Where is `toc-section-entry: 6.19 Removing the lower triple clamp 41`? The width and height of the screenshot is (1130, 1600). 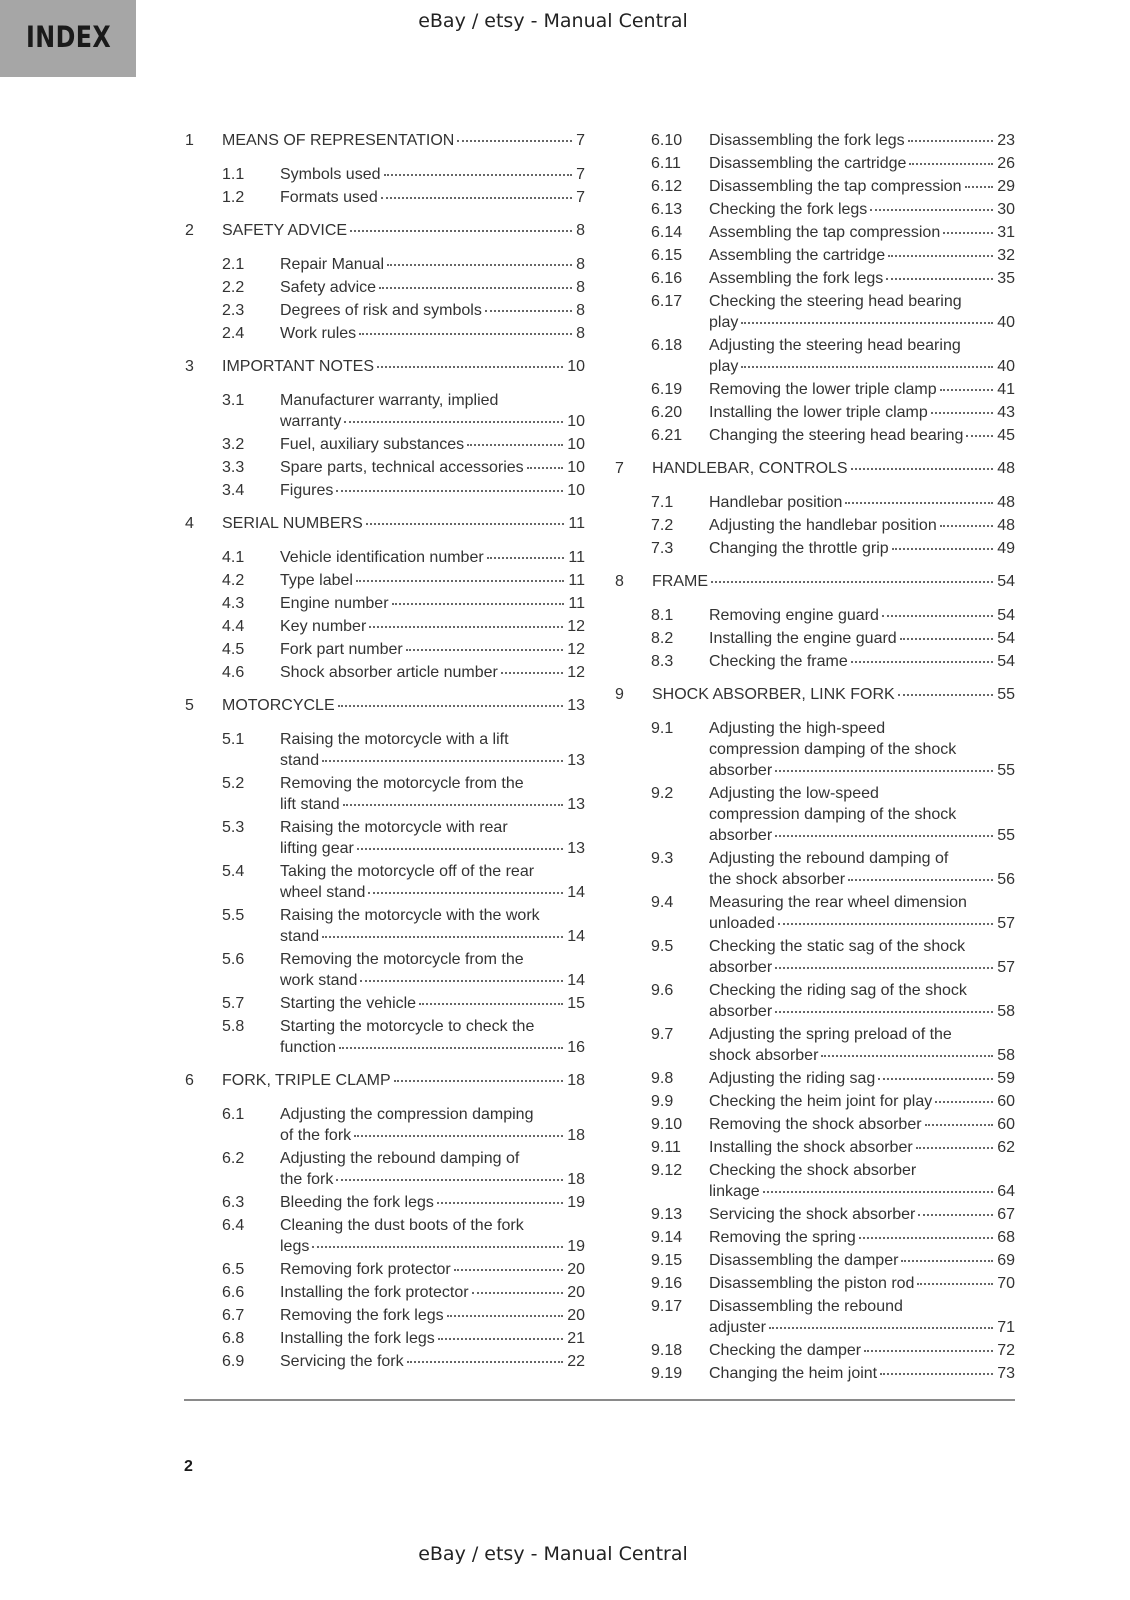 toc-section-entry: 6.19 Removing the lower triple clamp 41 is located at coordinates (833, 389).